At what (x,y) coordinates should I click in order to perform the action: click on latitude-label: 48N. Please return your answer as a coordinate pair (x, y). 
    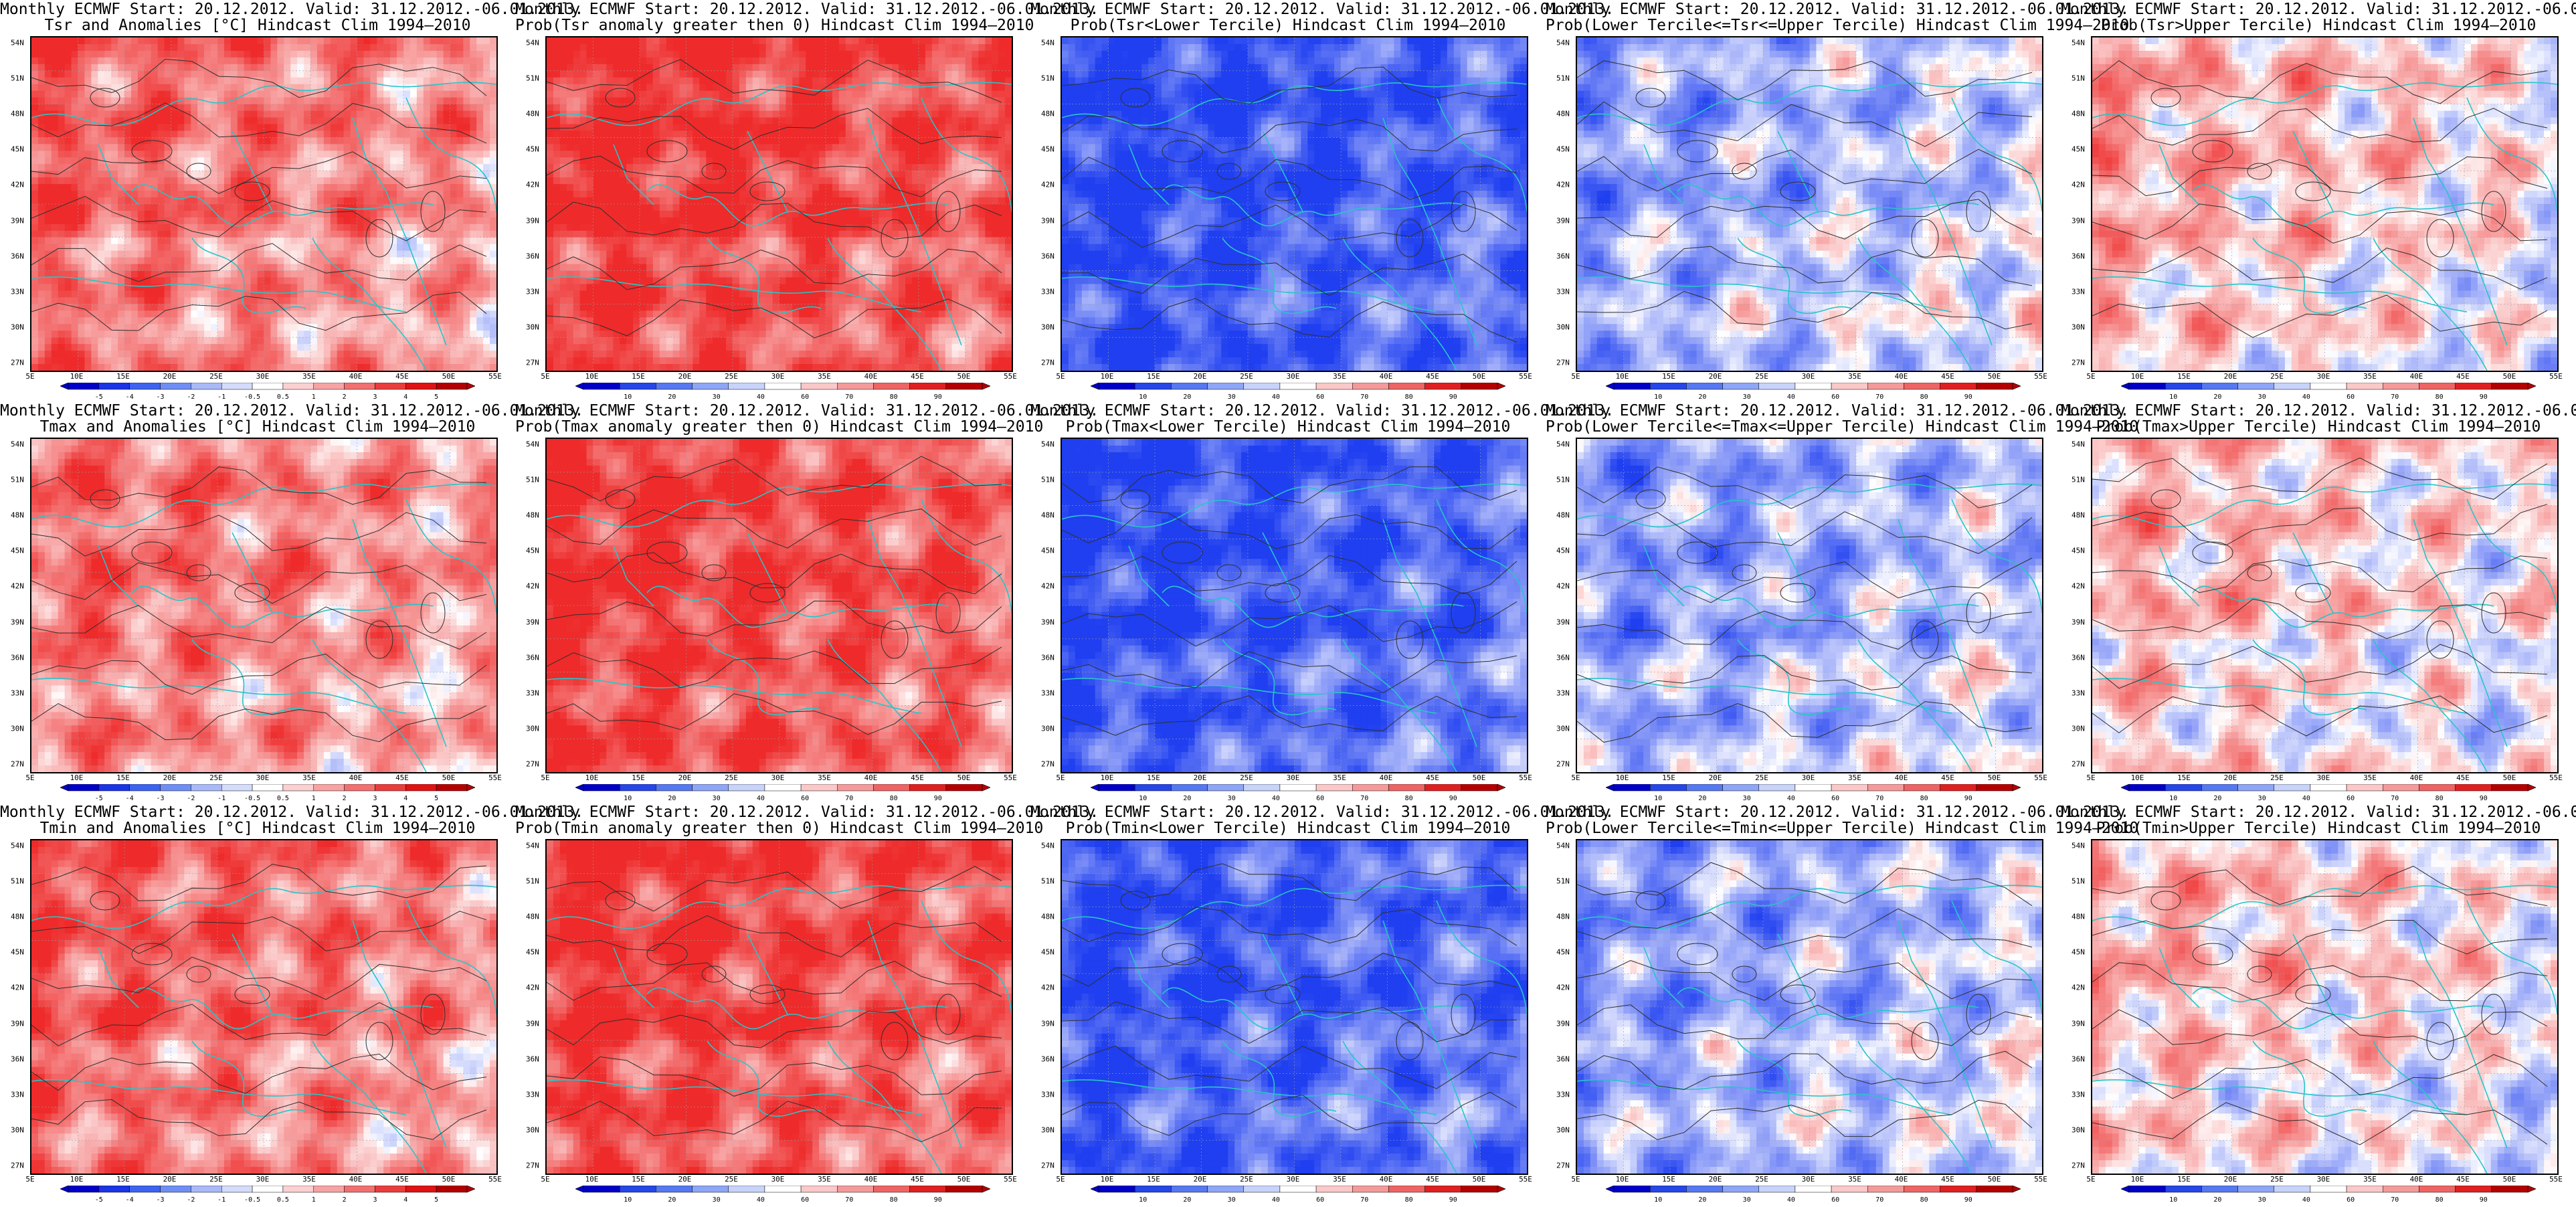
    Looking at the image, I should click on (532, 917).